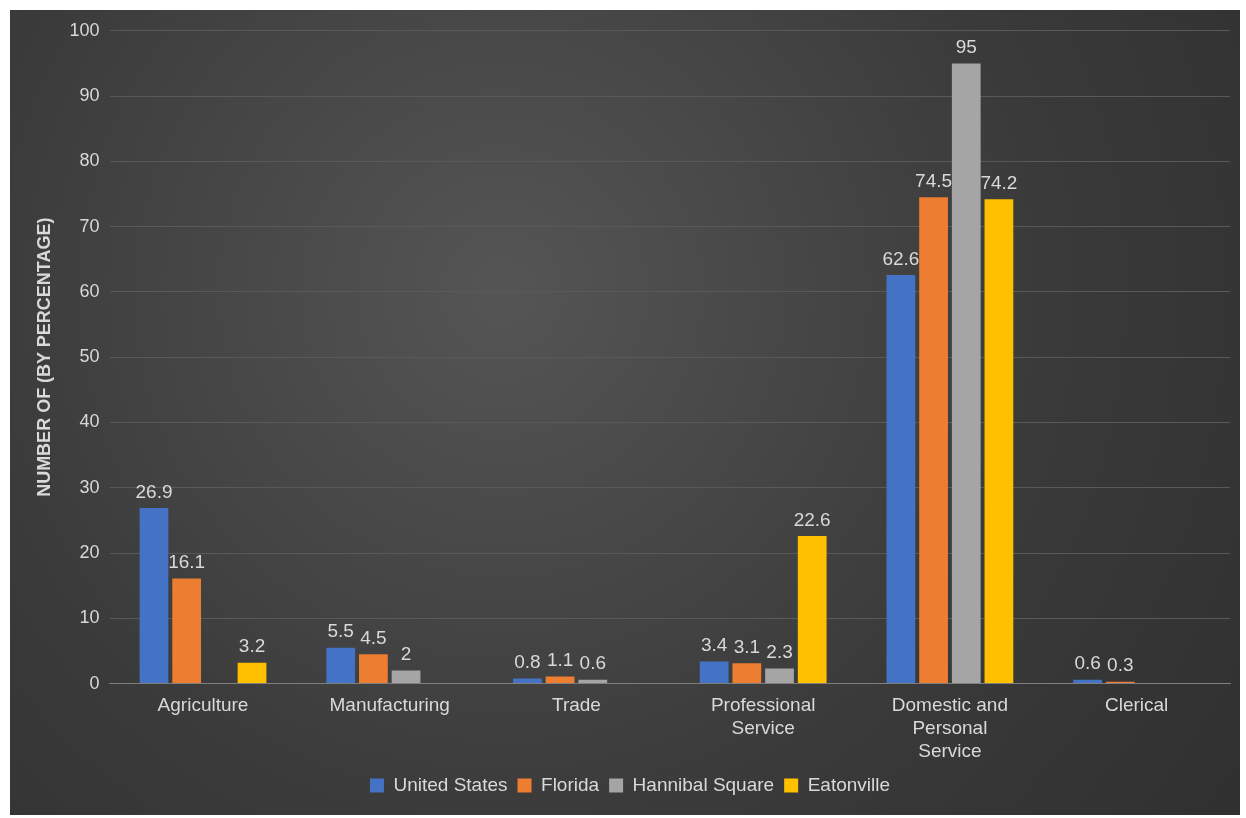  What do you see at coordinates (340, 631) in the screenshot?
I see `data-label: 5.5` at bounding box center [340, 631].